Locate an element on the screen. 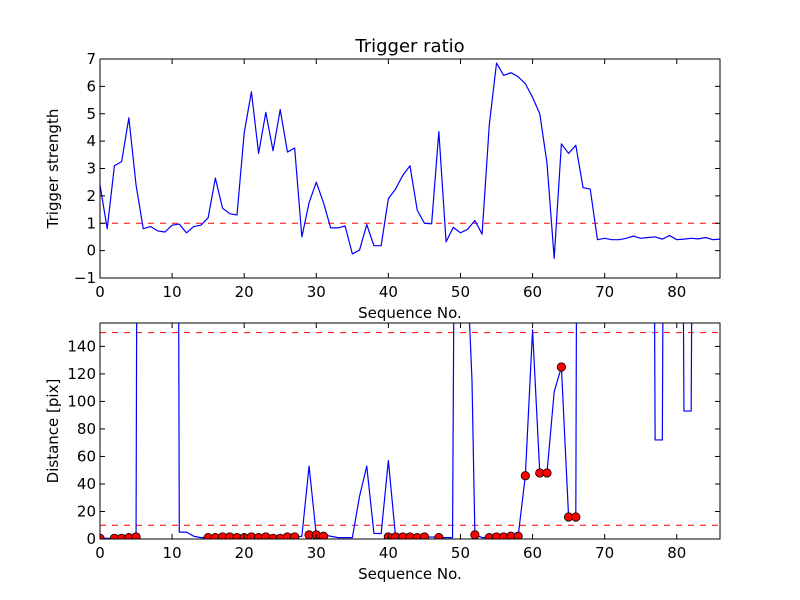 The height and width of the screenshot is (600, 800). trigger-y-tick-label-1: 0 is located at coordinates (91, 251).